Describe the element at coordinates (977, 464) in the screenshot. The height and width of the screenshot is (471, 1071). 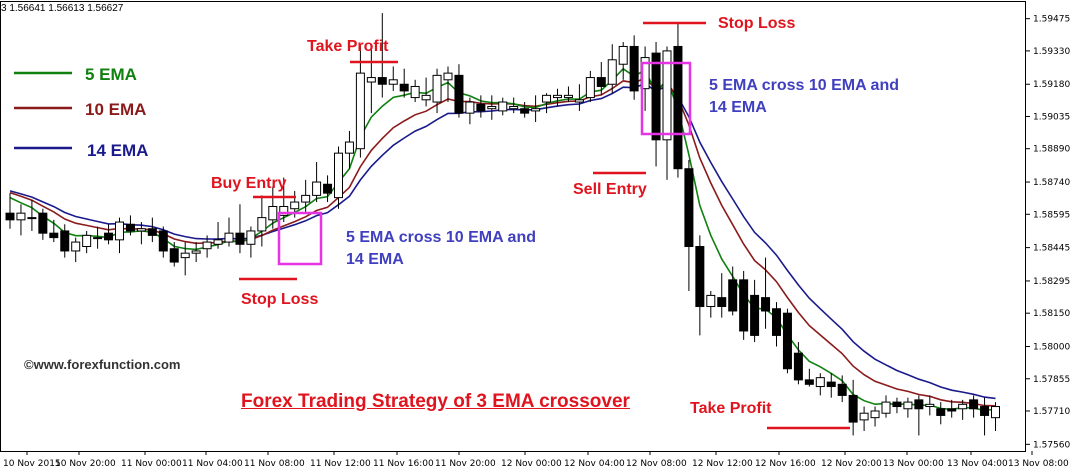
I see `x-tick-label: 13 Nov 04:00` at that location.